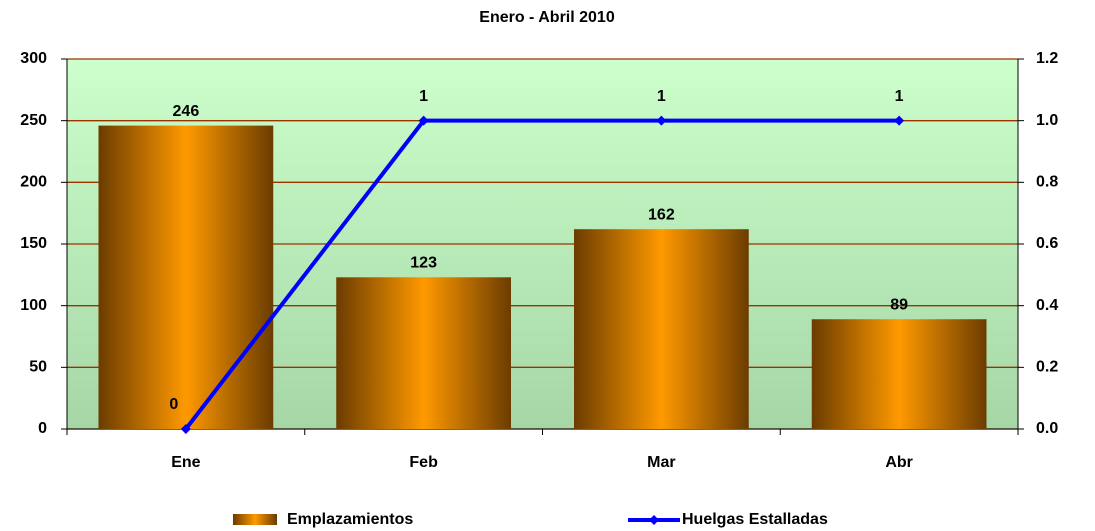  I want to click on y-tick-label: 300, so click(33, 58).